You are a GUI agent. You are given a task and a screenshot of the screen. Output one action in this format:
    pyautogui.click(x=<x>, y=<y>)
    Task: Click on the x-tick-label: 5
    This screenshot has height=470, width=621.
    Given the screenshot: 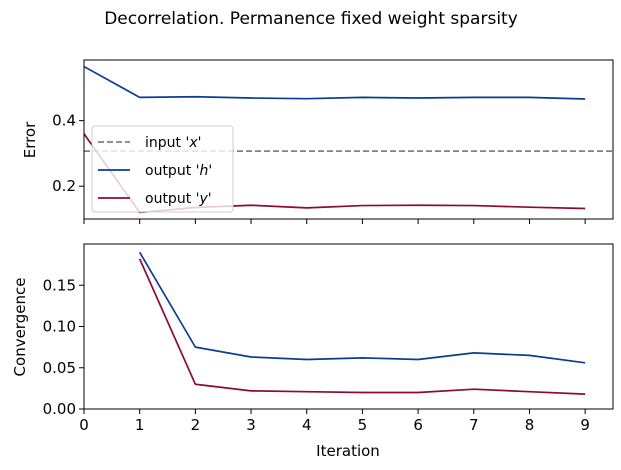 What is the action you would take?
    pyautogui.click(x=363, y=425)
    